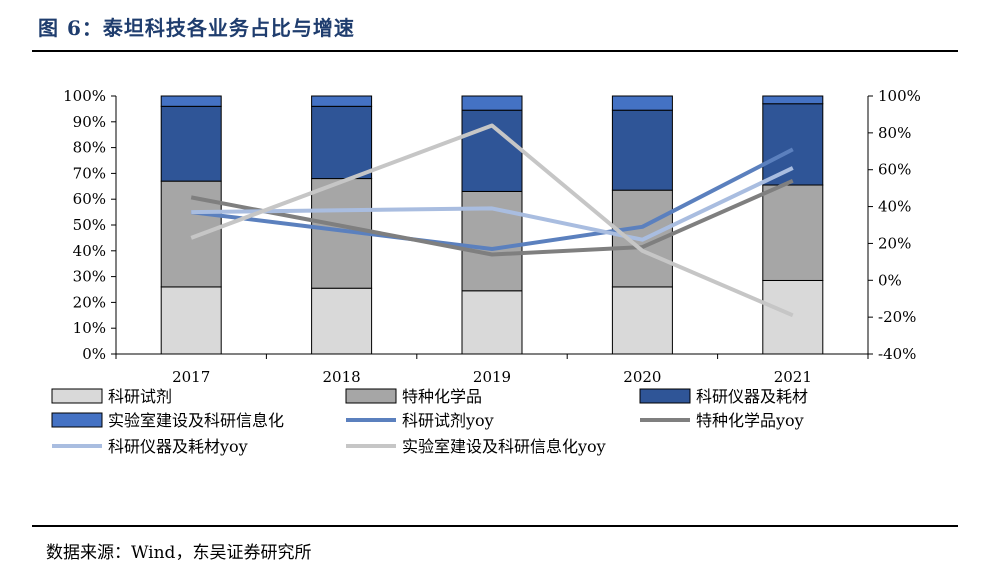  Describe the element at coordinates (179, 553) in the screenshot. I see `source-note: 数据来源：Wind，东吴证券研究所` at that location.